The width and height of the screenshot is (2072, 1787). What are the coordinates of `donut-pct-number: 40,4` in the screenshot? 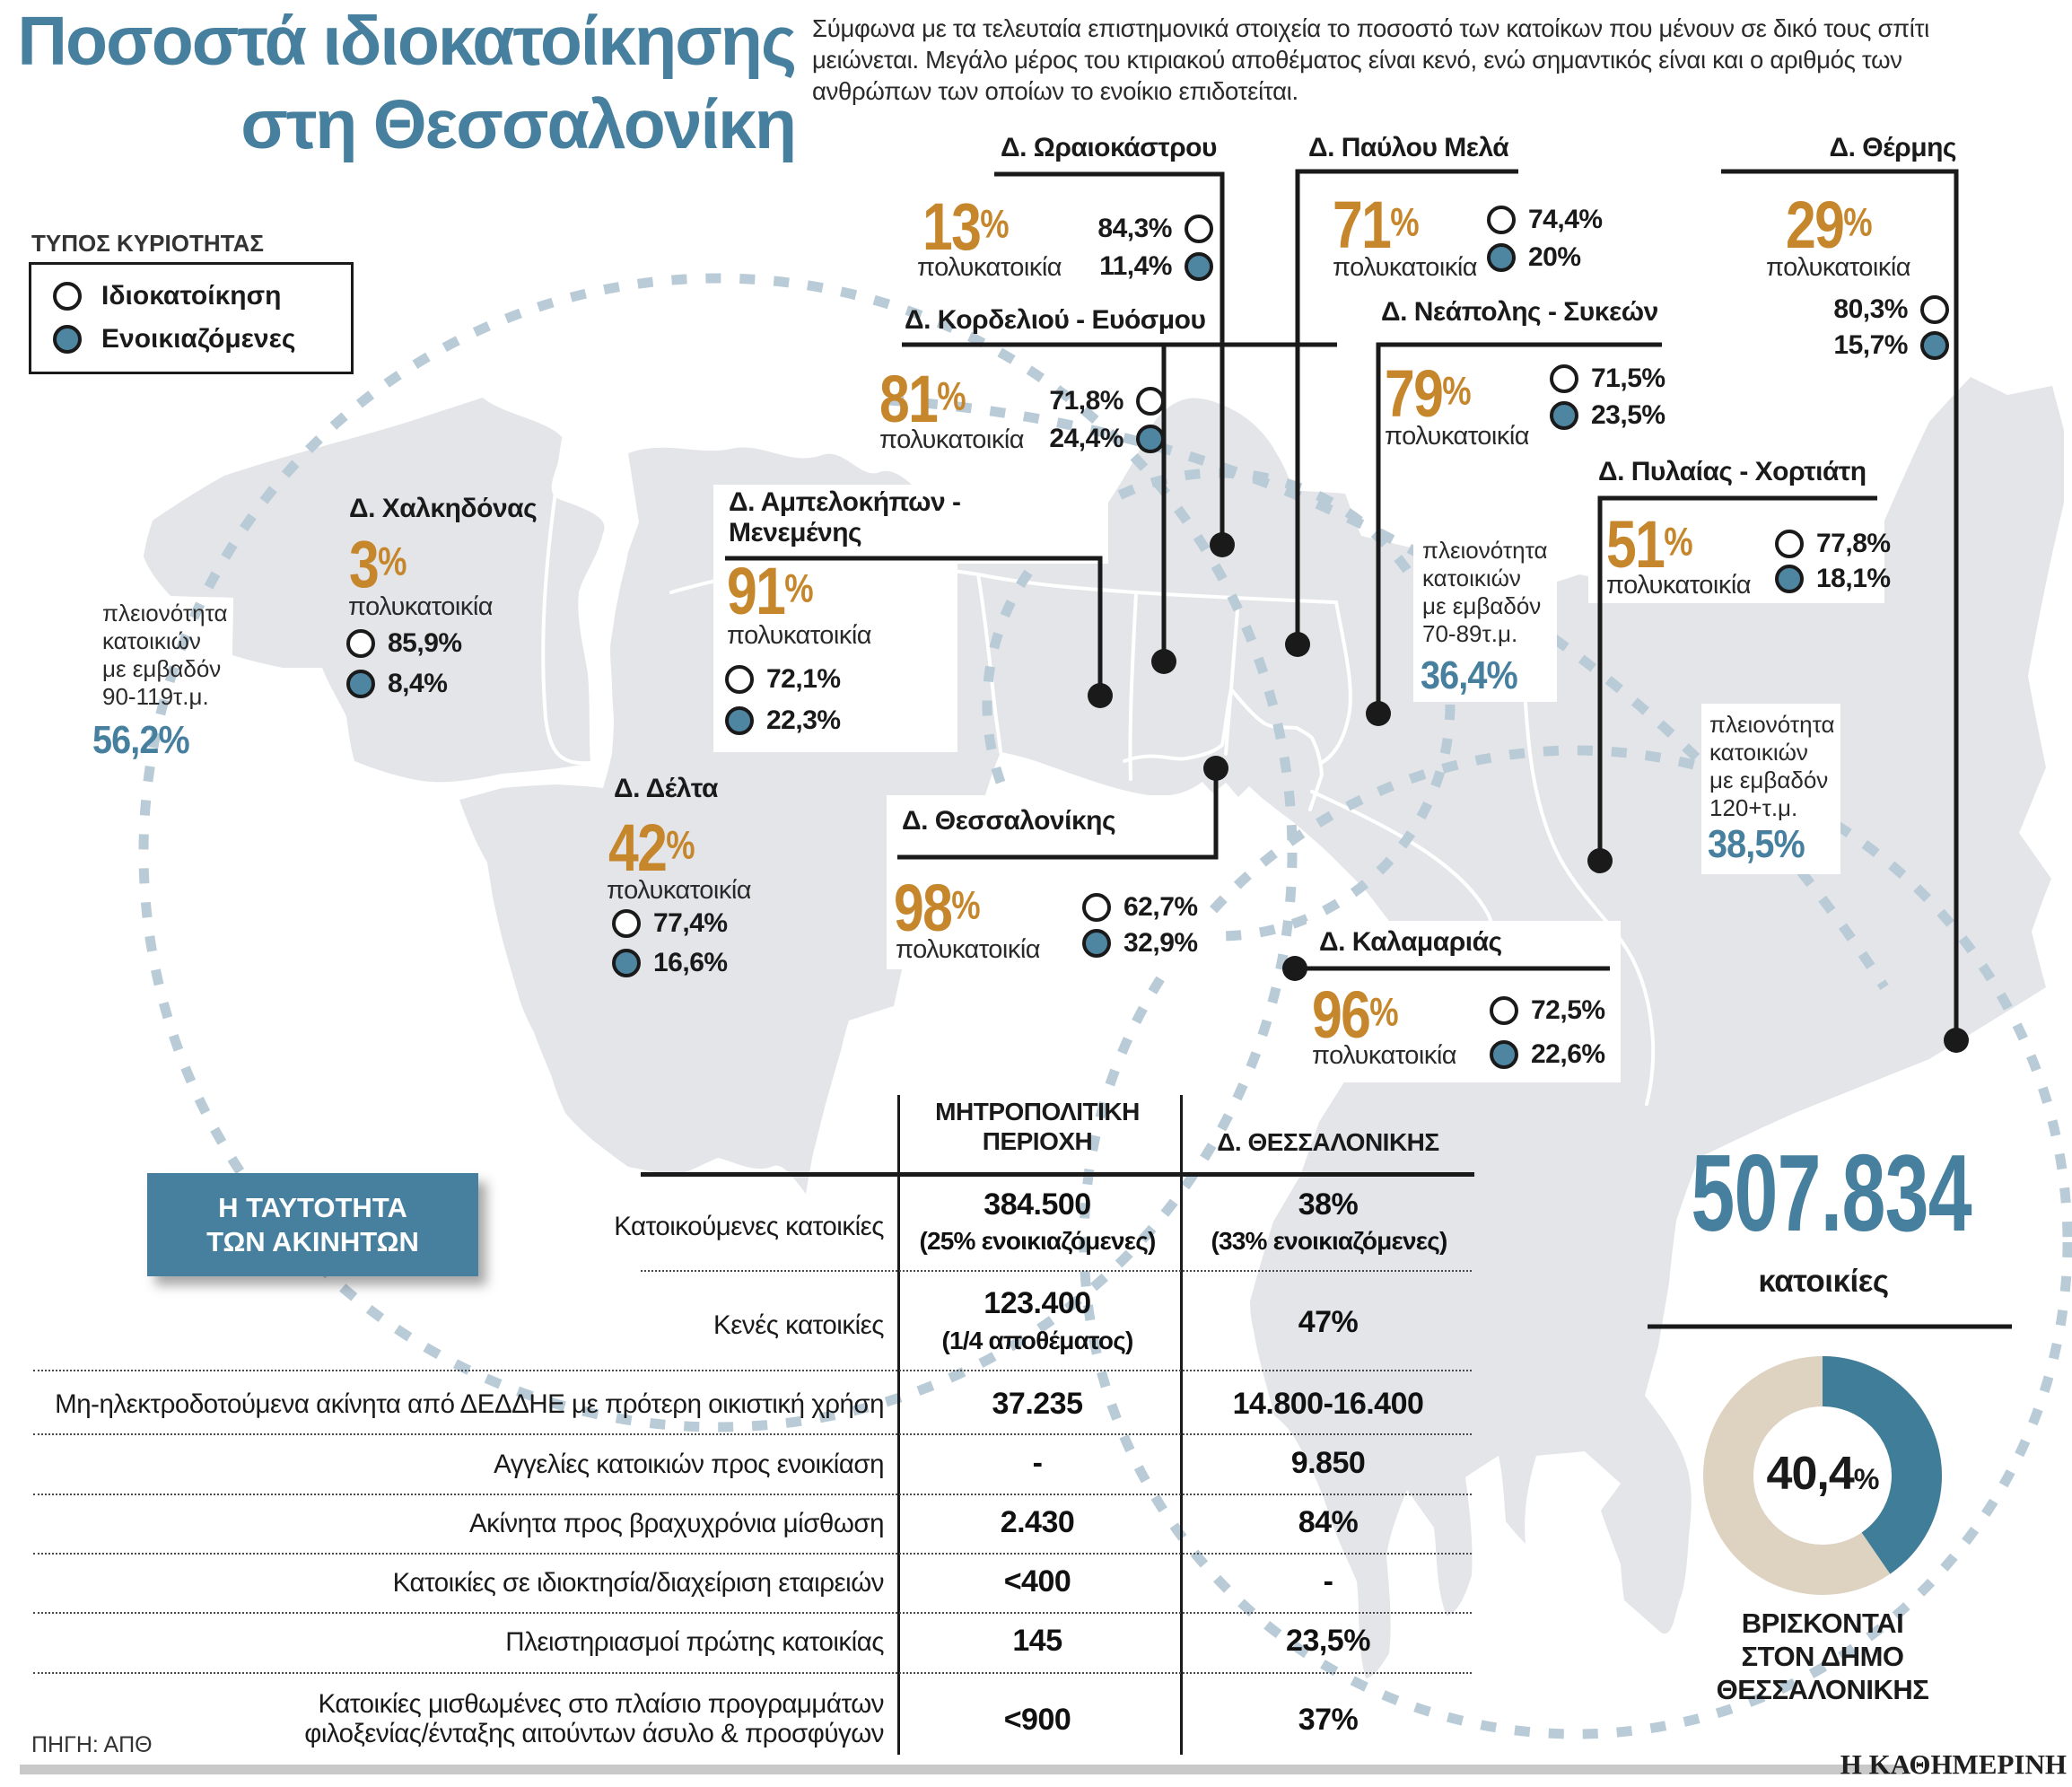 It's located at (1810, 1474).